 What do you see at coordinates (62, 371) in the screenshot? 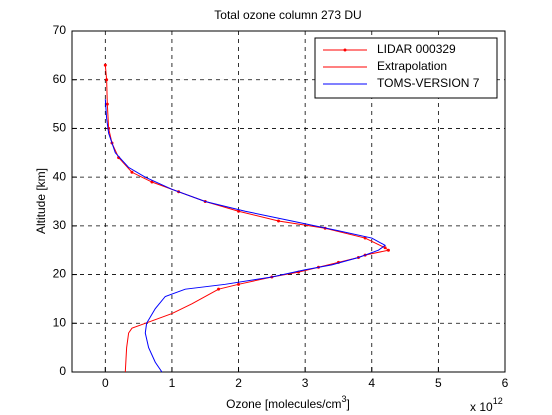
I see `y-tick-label: 0` at bounding box center [62, 371].